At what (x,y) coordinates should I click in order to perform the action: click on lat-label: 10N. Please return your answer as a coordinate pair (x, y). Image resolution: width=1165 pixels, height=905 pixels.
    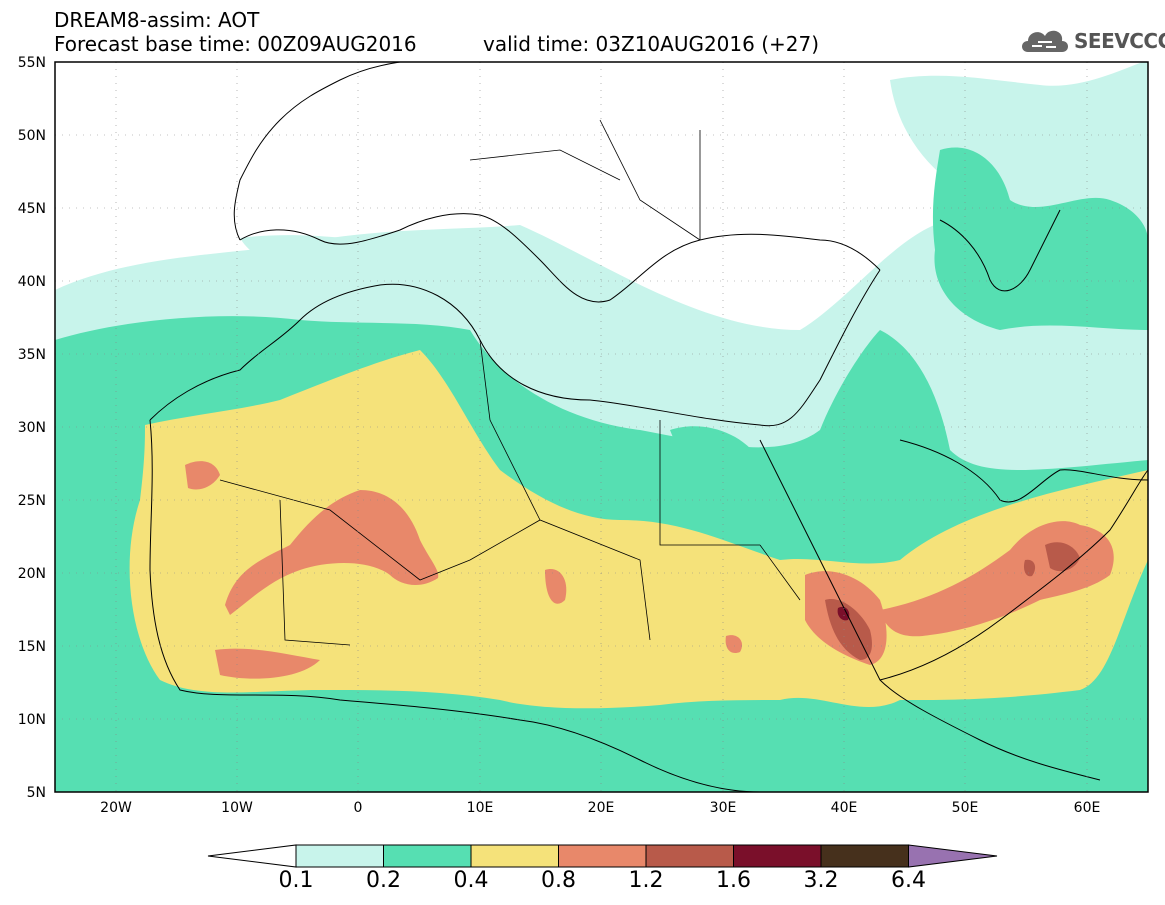
    Looking at the image, I should click on (32, 720).